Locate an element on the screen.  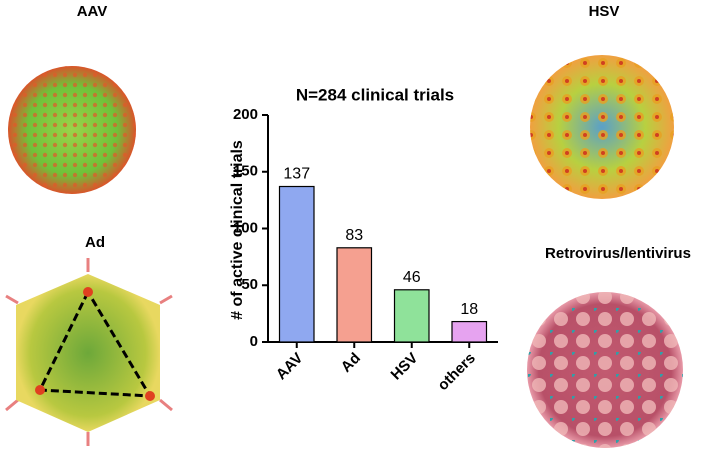
y-tick-label: 150 is located at coordinates (245, 171).